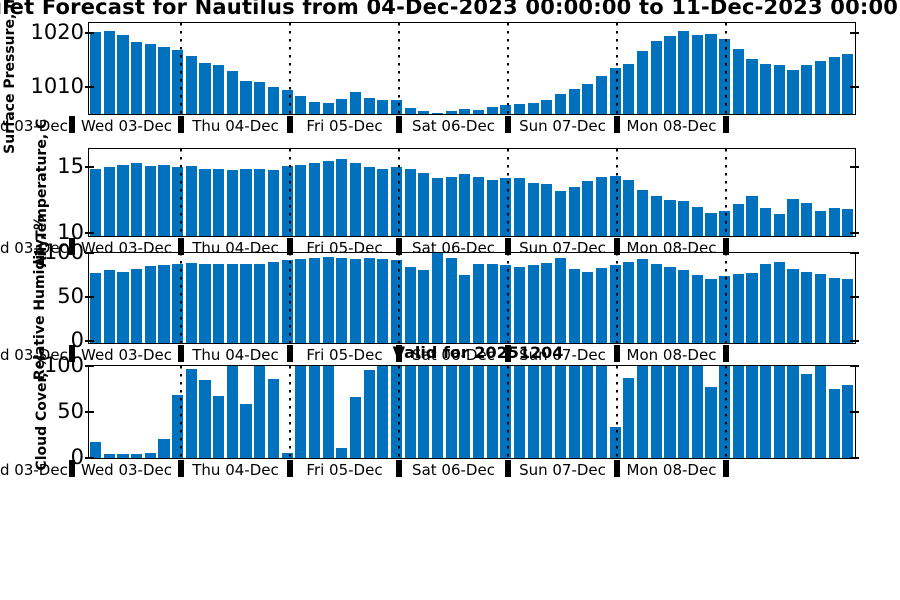  I want to click on day-label: Thu 04-Dec, so click(235, 126).